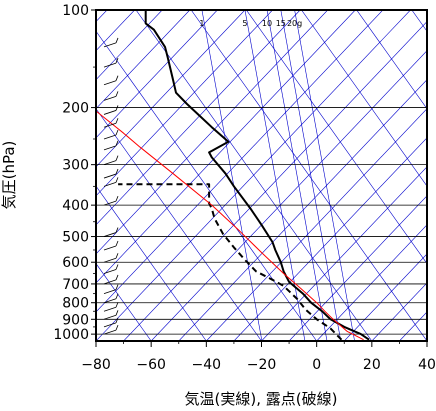 The width and height of the screenshot is (436, 411). Describe the element at coordinates (250, 23) in the screenshot. I see `mixing-ratio-labels: 1 5 10 15 20g` at that location.